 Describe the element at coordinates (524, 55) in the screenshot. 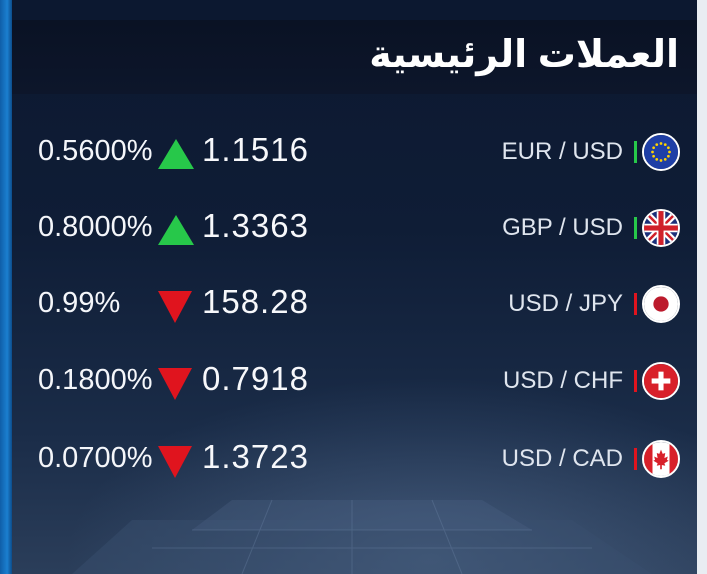

I see `page-title: العملات الرئيسية` at that location.